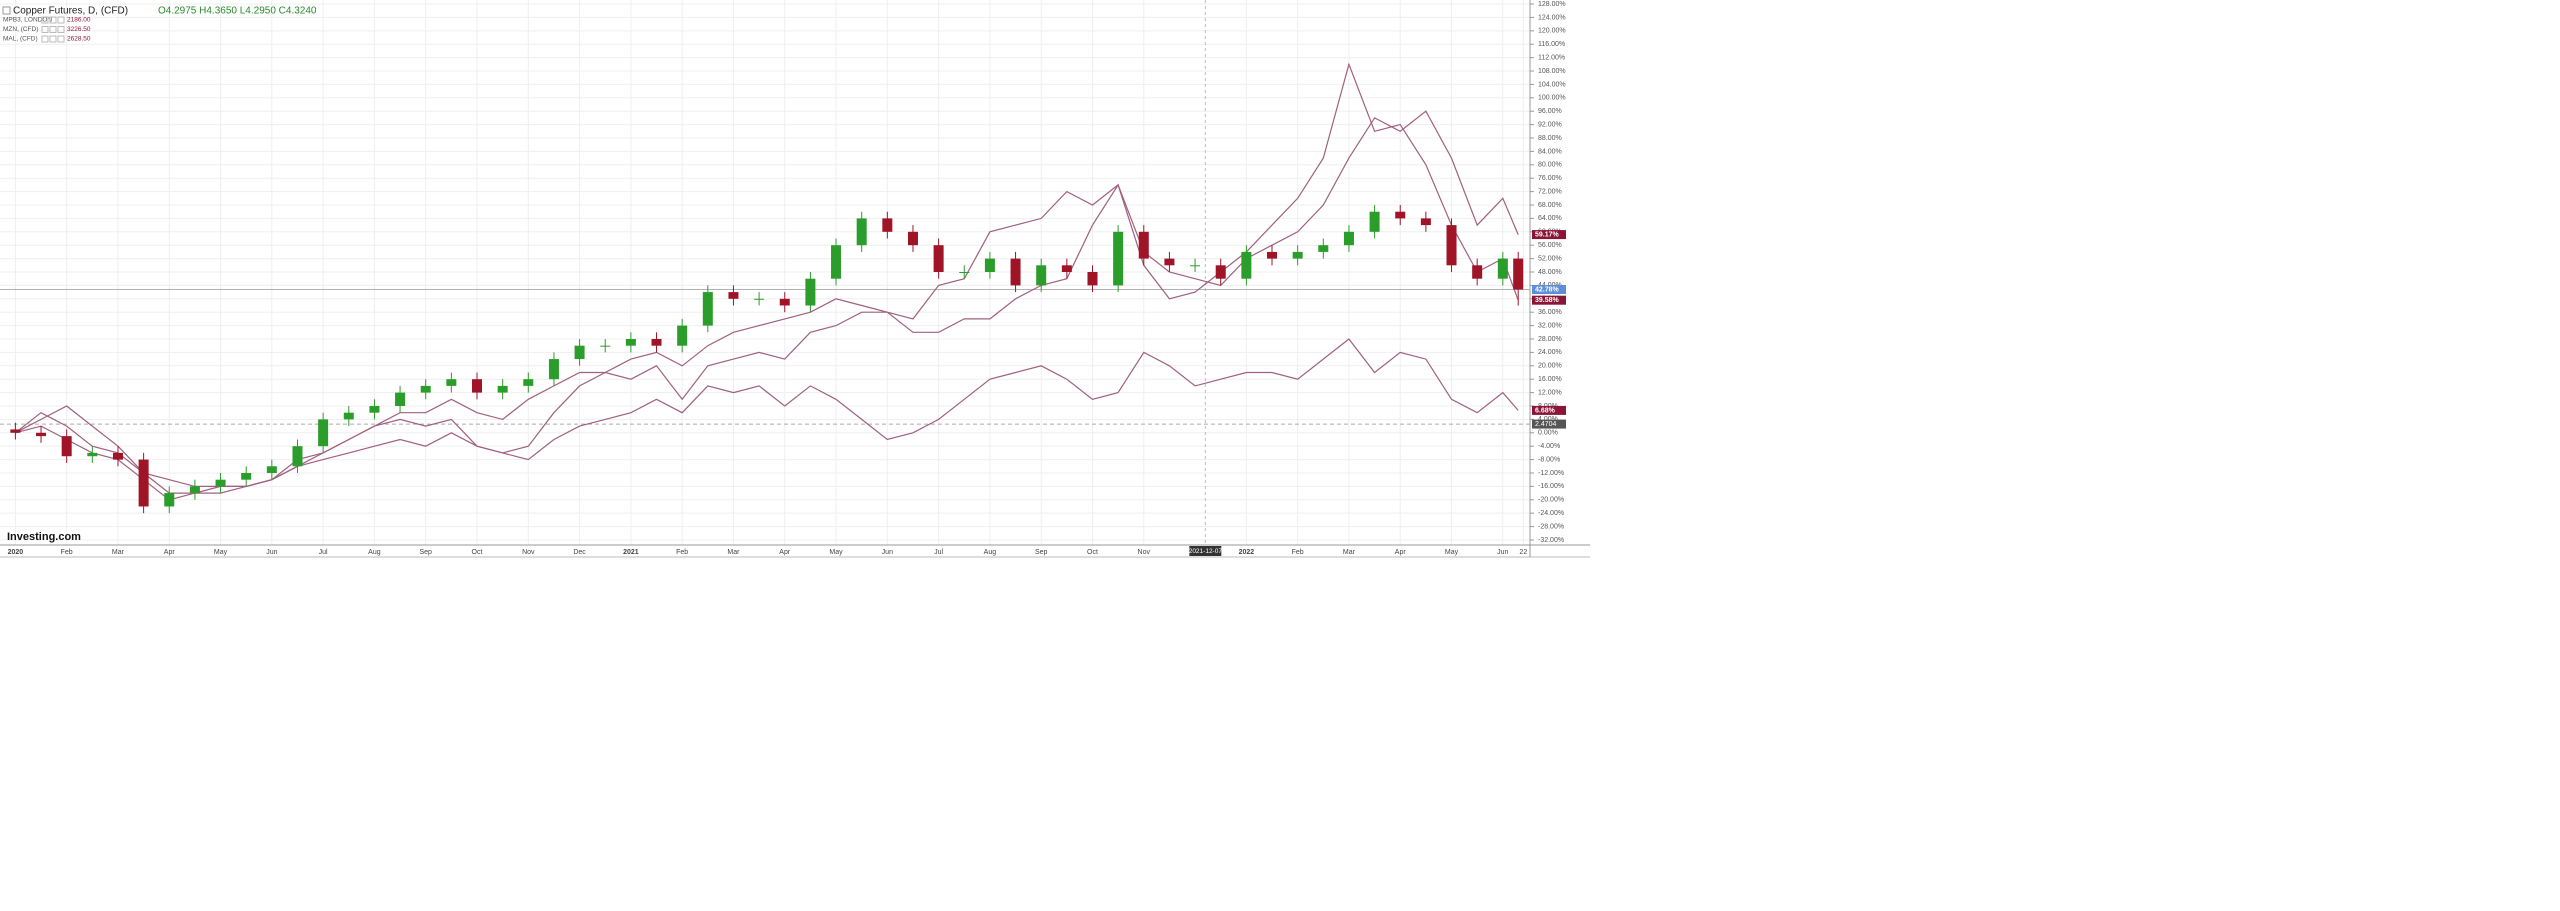 The image size is (2560, 911). What do you see at coordinates (1551, 513) in the screenshot?
I see `y-tick-label: -24.00%` at bounding box center [1551, 513].